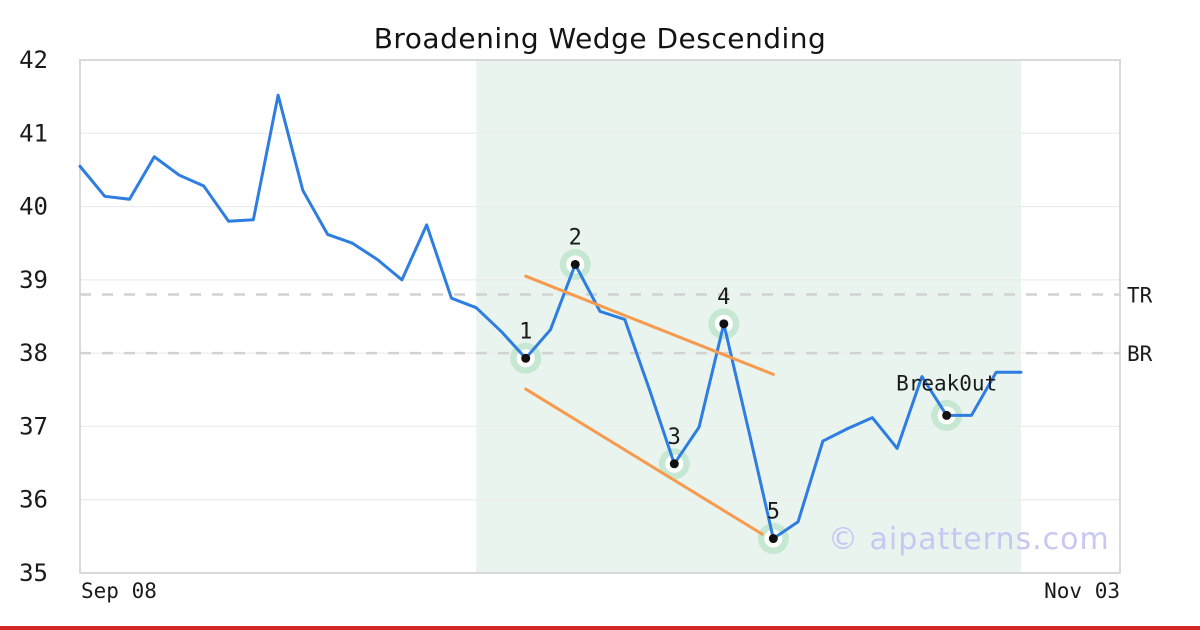  What do you see at coordinates (600, 628) in the screenshot?
I see `bottom-accent-bar` at bounding box center [600, 628].